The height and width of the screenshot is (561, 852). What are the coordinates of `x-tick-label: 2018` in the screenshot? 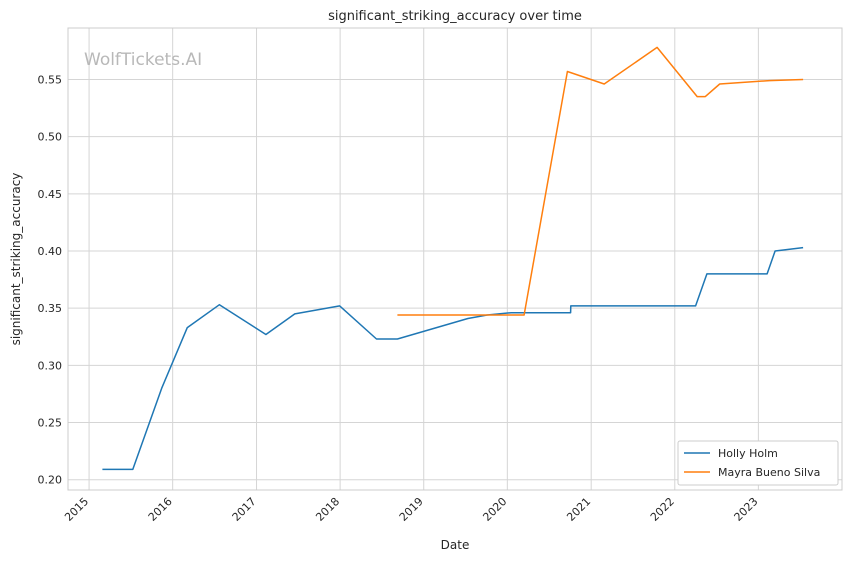 It's located at (327, 509).